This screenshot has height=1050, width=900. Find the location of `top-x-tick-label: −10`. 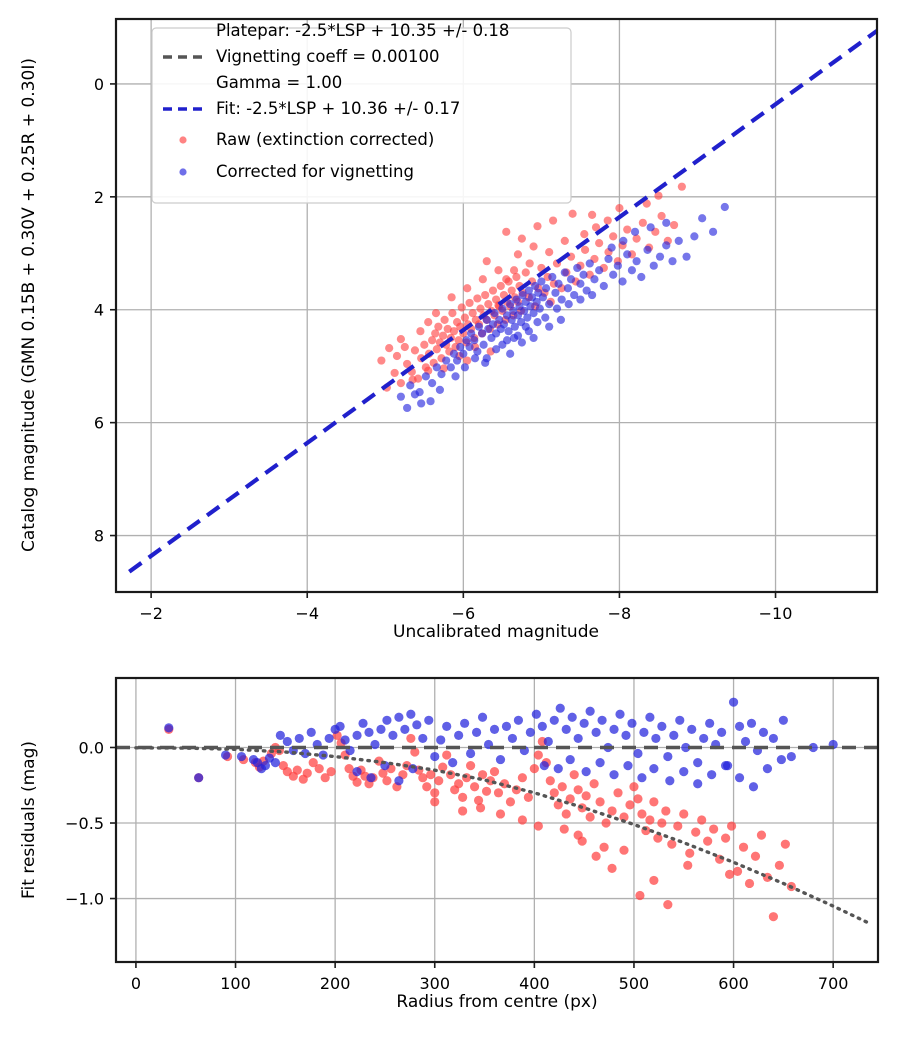

top-x-tick-label: −10 is located at coordinates (776, 613).